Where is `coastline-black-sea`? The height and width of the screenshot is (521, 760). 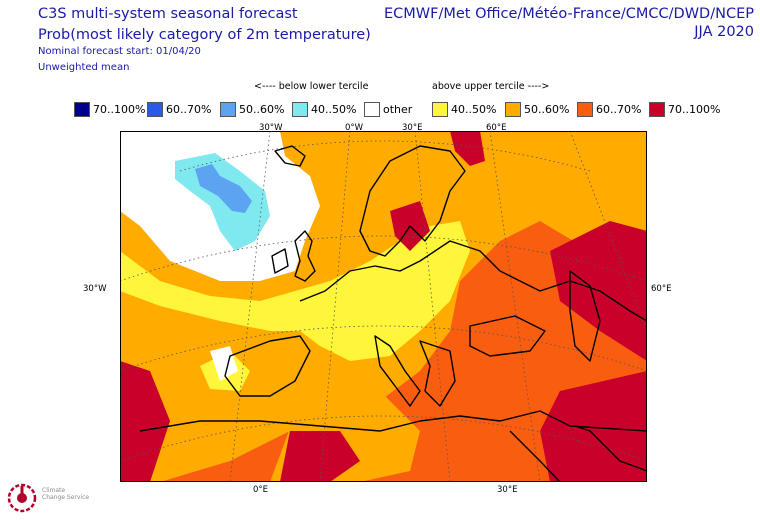 coastline-black-sea is located at coordinates (507, 336).